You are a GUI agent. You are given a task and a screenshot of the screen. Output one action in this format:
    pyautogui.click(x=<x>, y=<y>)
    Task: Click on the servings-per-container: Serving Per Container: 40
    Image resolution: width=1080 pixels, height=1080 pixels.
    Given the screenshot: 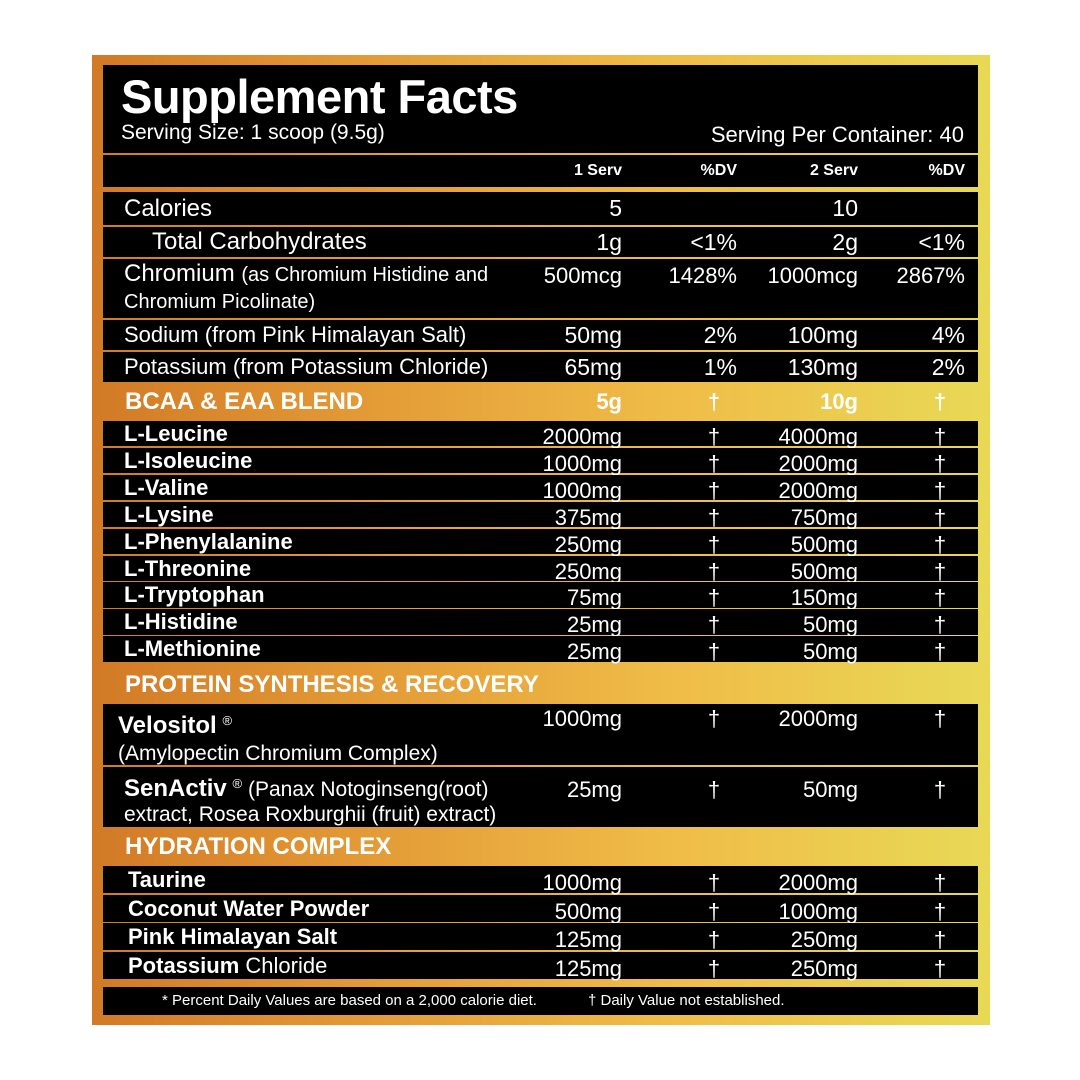 What is the action you would take?
    pyautogui.click(x=837, y=134)
    